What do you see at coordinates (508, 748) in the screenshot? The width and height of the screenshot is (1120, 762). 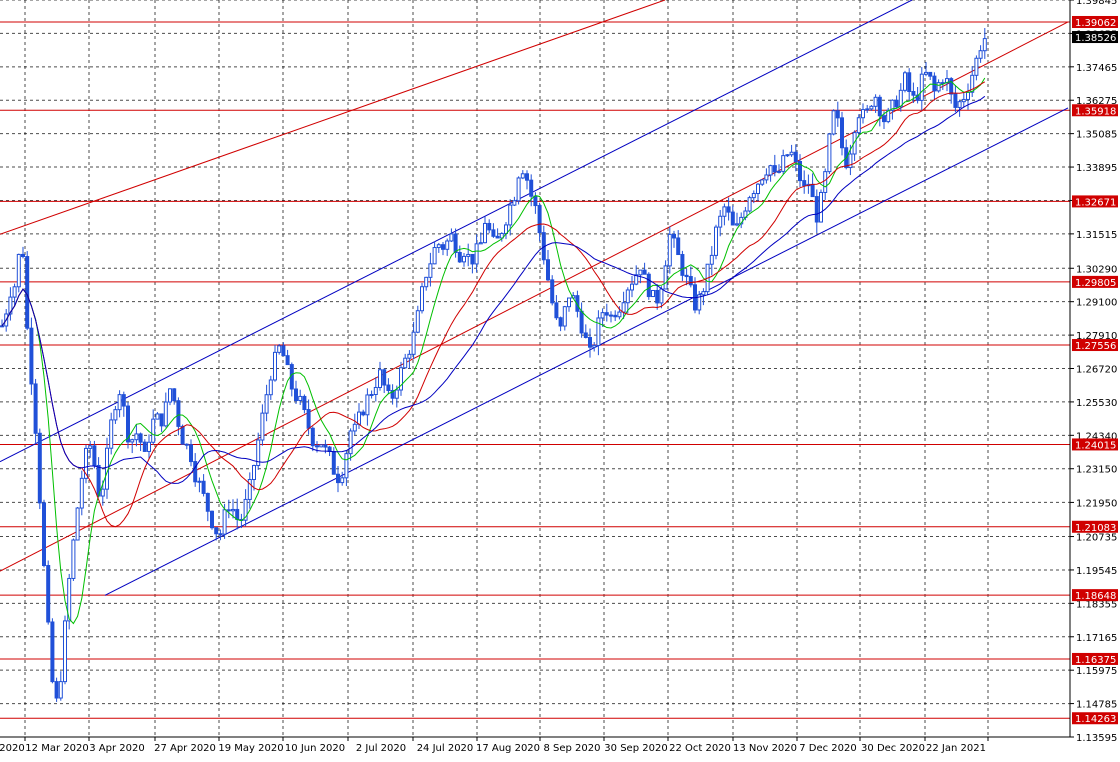 I see `date-tick-label: 17 Aug 2020` at bounding box center [508, 748].